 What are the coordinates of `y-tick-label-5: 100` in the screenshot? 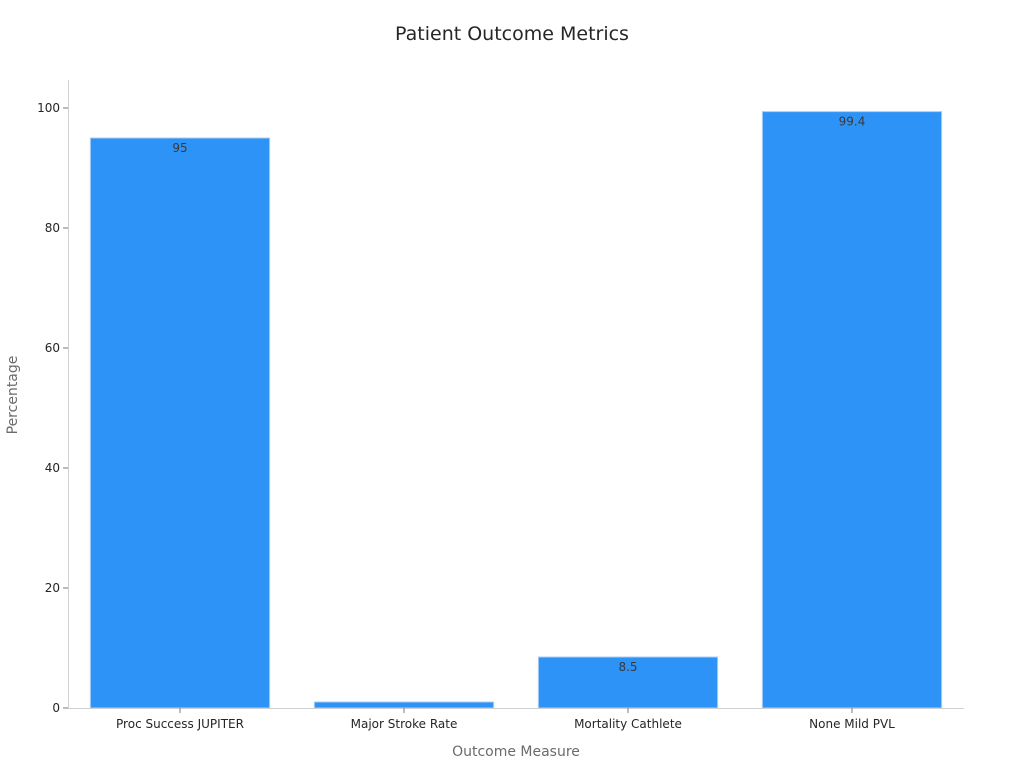 It's located at (48, 108).